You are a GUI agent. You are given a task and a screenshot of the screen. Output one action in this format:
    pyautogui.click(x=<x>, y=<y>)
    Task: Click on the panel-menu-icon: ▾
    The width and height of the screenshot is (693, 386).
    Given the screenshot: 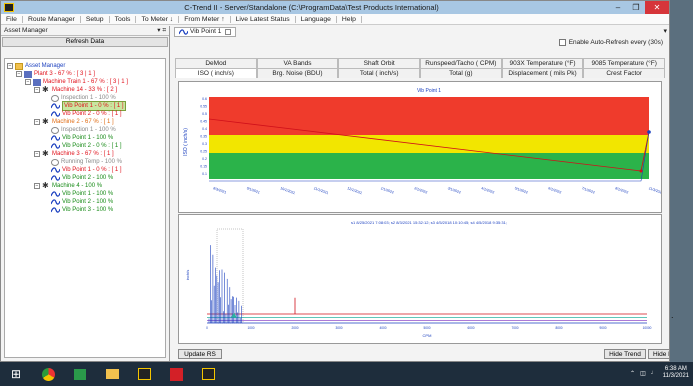 What is the action you would take?
    pyautogui.click(x=665, y=31)
    